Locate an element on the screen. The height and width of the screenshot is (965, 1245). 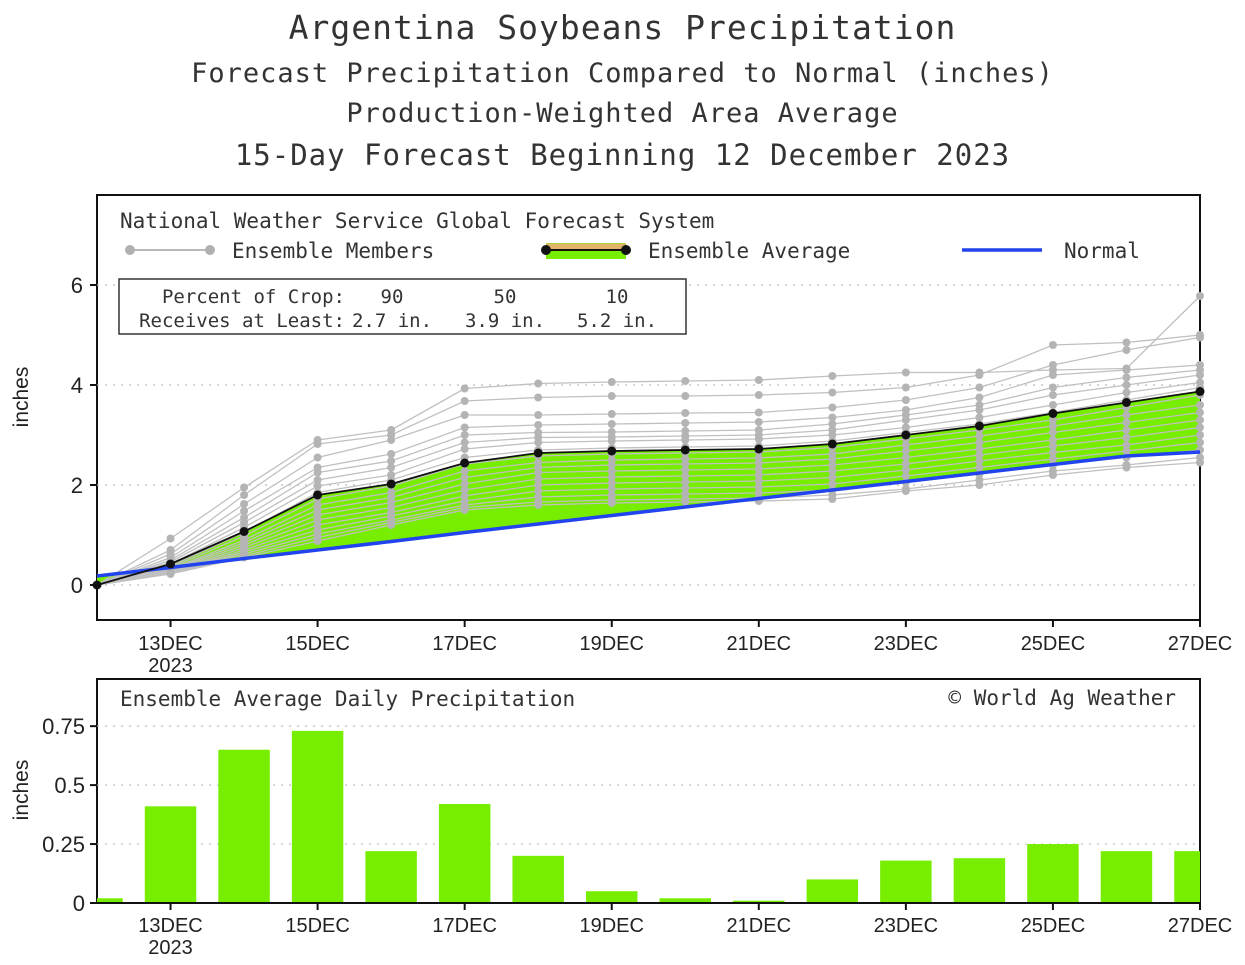
legend-average-dot-end is located at coordinates (626, 250).